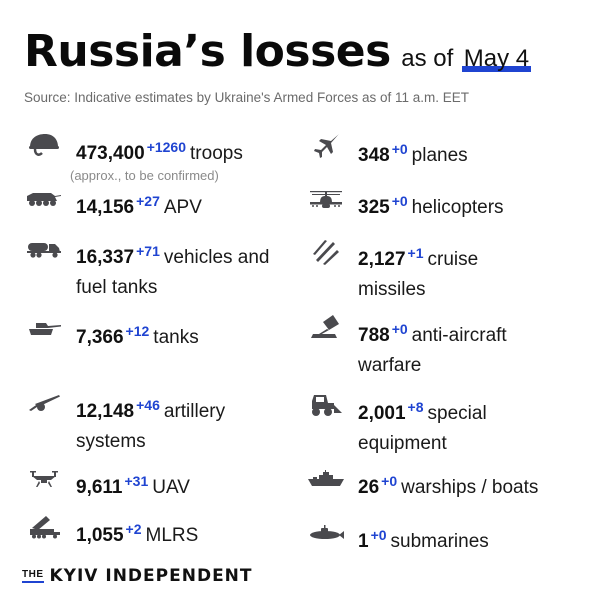 This screenshot has width=600, height=600. Describe the element at coordinates (422, 484) in the screenshot. I see `stat-warships: 26 +0 warships / boats` at that location.